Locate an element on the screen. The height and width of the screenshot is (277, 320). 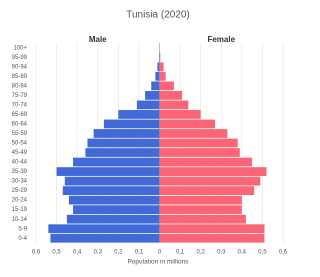
y-tick-label: 95-99 is located at coordinates (20, 58).